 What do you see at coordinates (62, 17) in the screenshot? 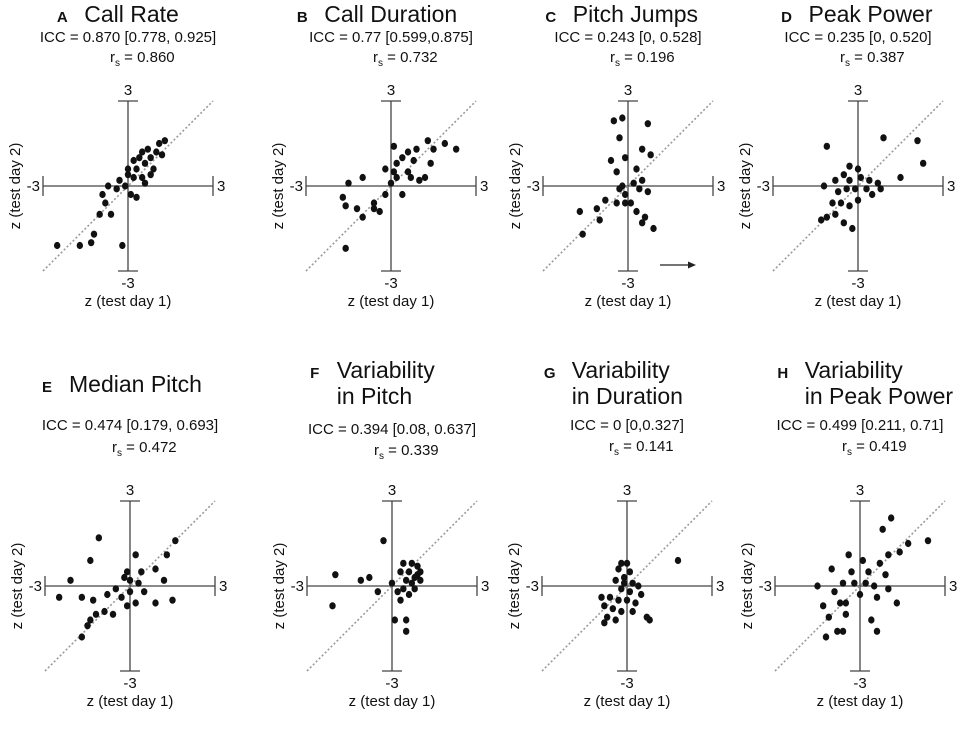
I see `panel-letter: A` at bounding box center [62, 17].